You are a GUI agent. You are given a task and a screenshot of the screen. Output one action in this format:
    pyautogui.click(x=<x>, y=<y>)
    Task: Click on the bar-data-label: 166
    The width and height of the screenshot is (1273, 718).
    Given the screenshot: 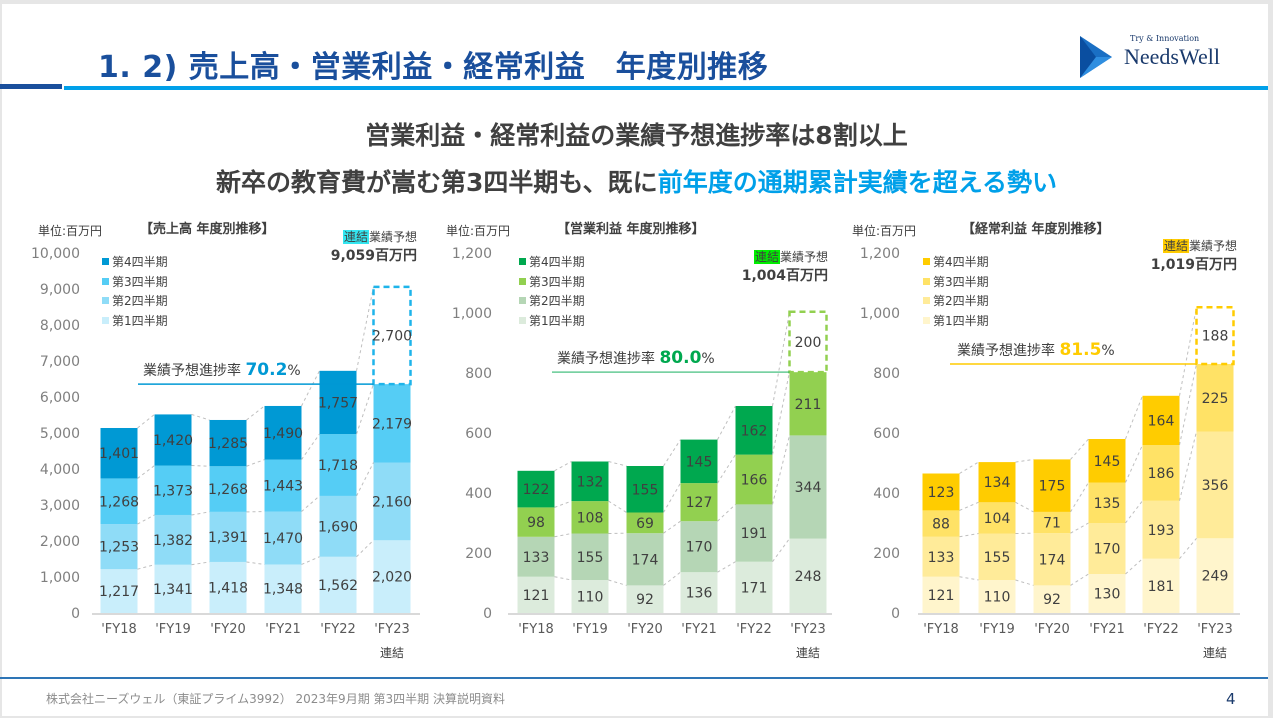 What is the action you would take?
    pyautogui.click(x=754, y=481)
    